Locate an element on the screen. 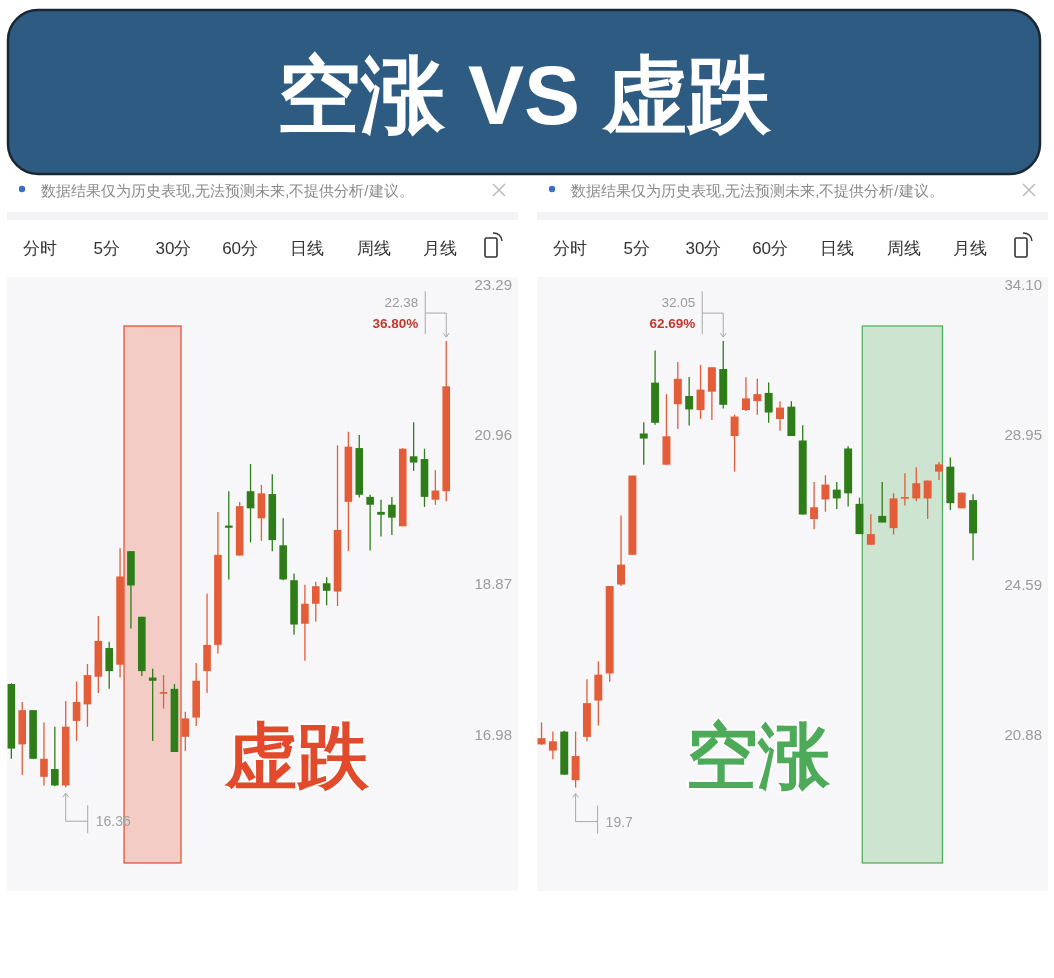 This screenshot has width=1054, height=978. y-tick-label: 16.98 is located at coordinates (493, 734).